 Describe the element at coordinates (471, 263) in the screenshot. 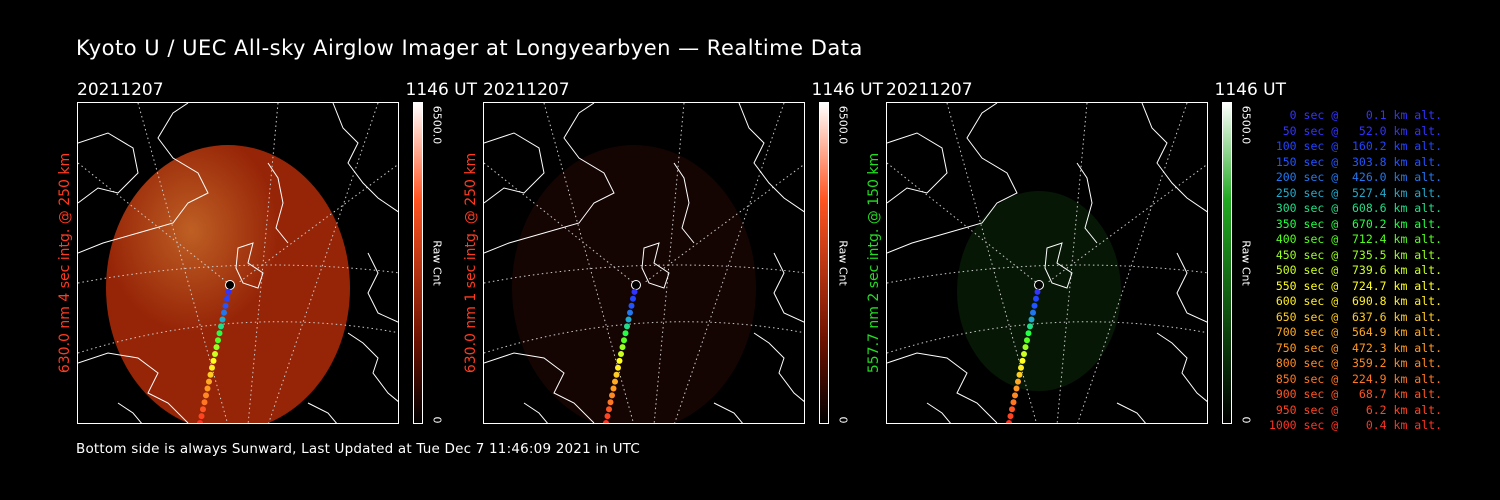

I see `panel-wavelength-label: 630.0 nm 1 sec intg. @ 250 km` at that location.